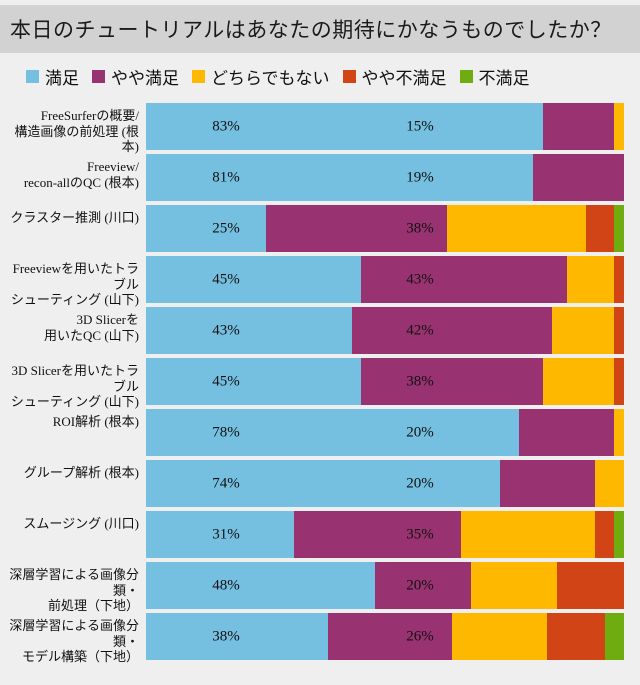  What do you see at coordinates (226, 381) in the screenshot?
I see `value-label-satisfied: 45%` at bounding box center [226, 381].